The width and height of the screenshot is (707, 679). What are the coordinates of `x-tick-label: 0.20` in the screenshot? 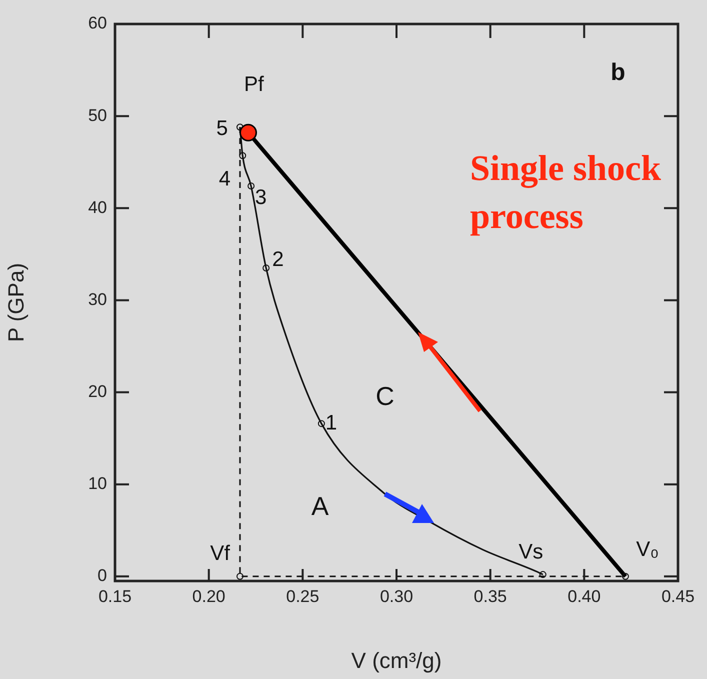 It's located at (209, 596).